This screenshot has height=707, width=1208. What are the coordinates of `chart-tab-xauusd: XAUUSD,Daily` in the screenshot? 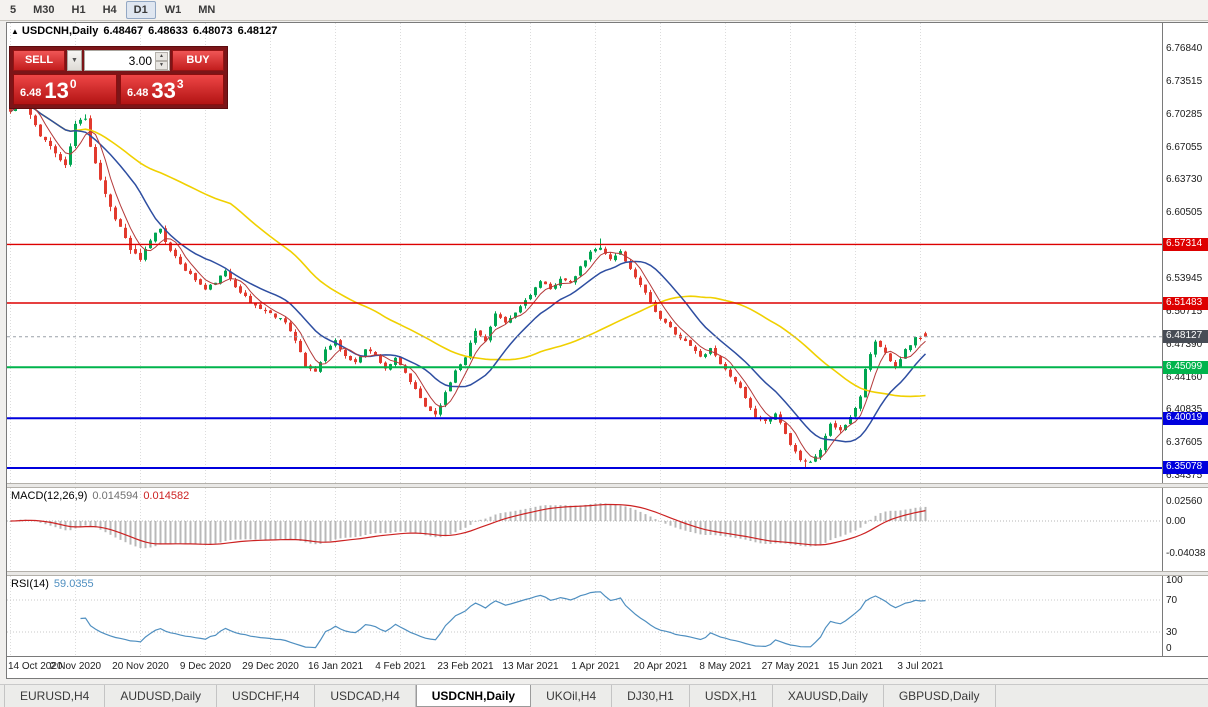 It's located at (828, 696).